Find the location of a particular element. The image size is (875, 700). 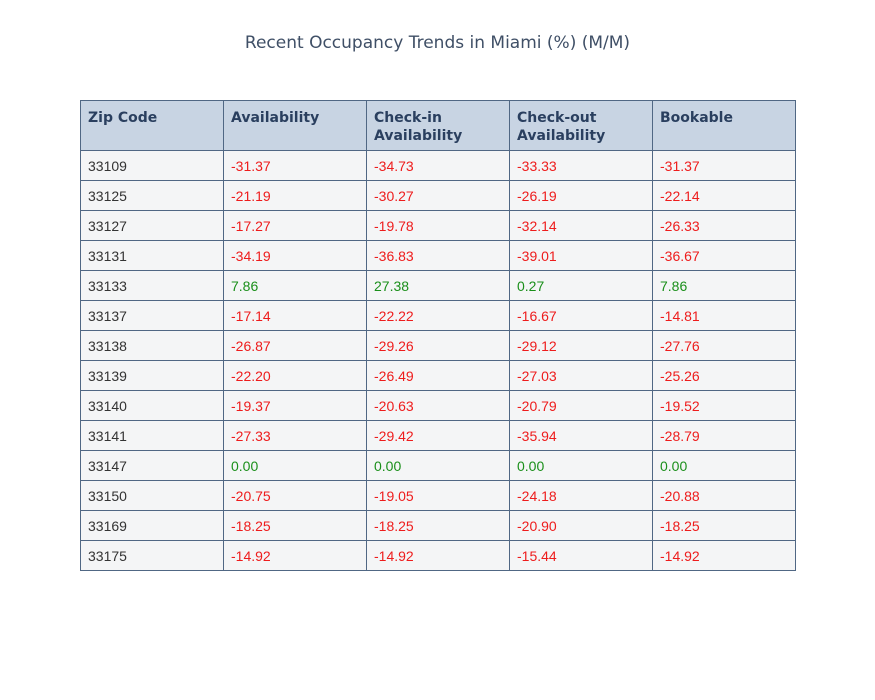

cell-check-in-availability: -36.83 is located at coordinates (438, 255).